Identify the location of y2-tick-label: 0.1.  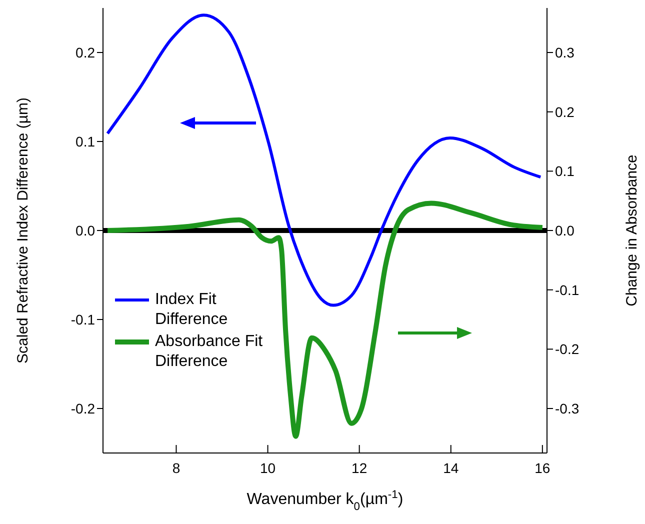
(565, 171).